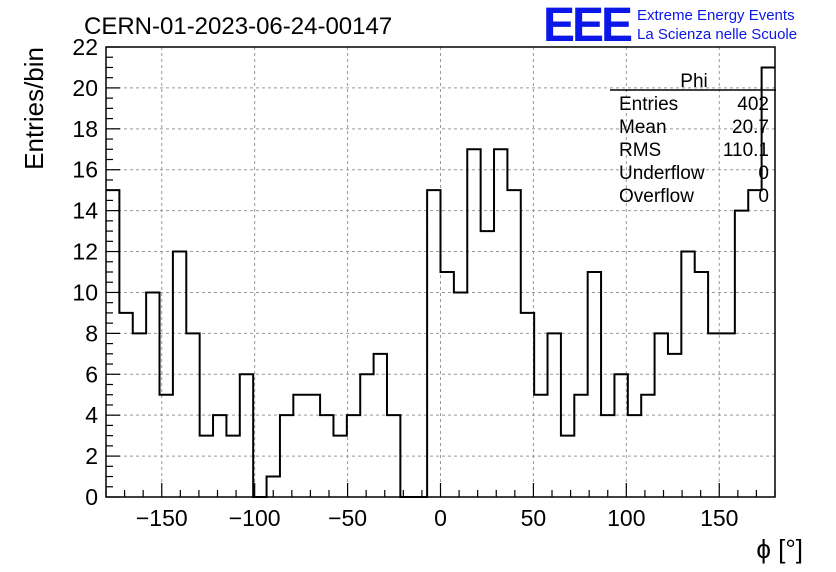  Describe the element at coordinates (643, 127) in the screenshot. I see `stats-label: Mean` at that location.